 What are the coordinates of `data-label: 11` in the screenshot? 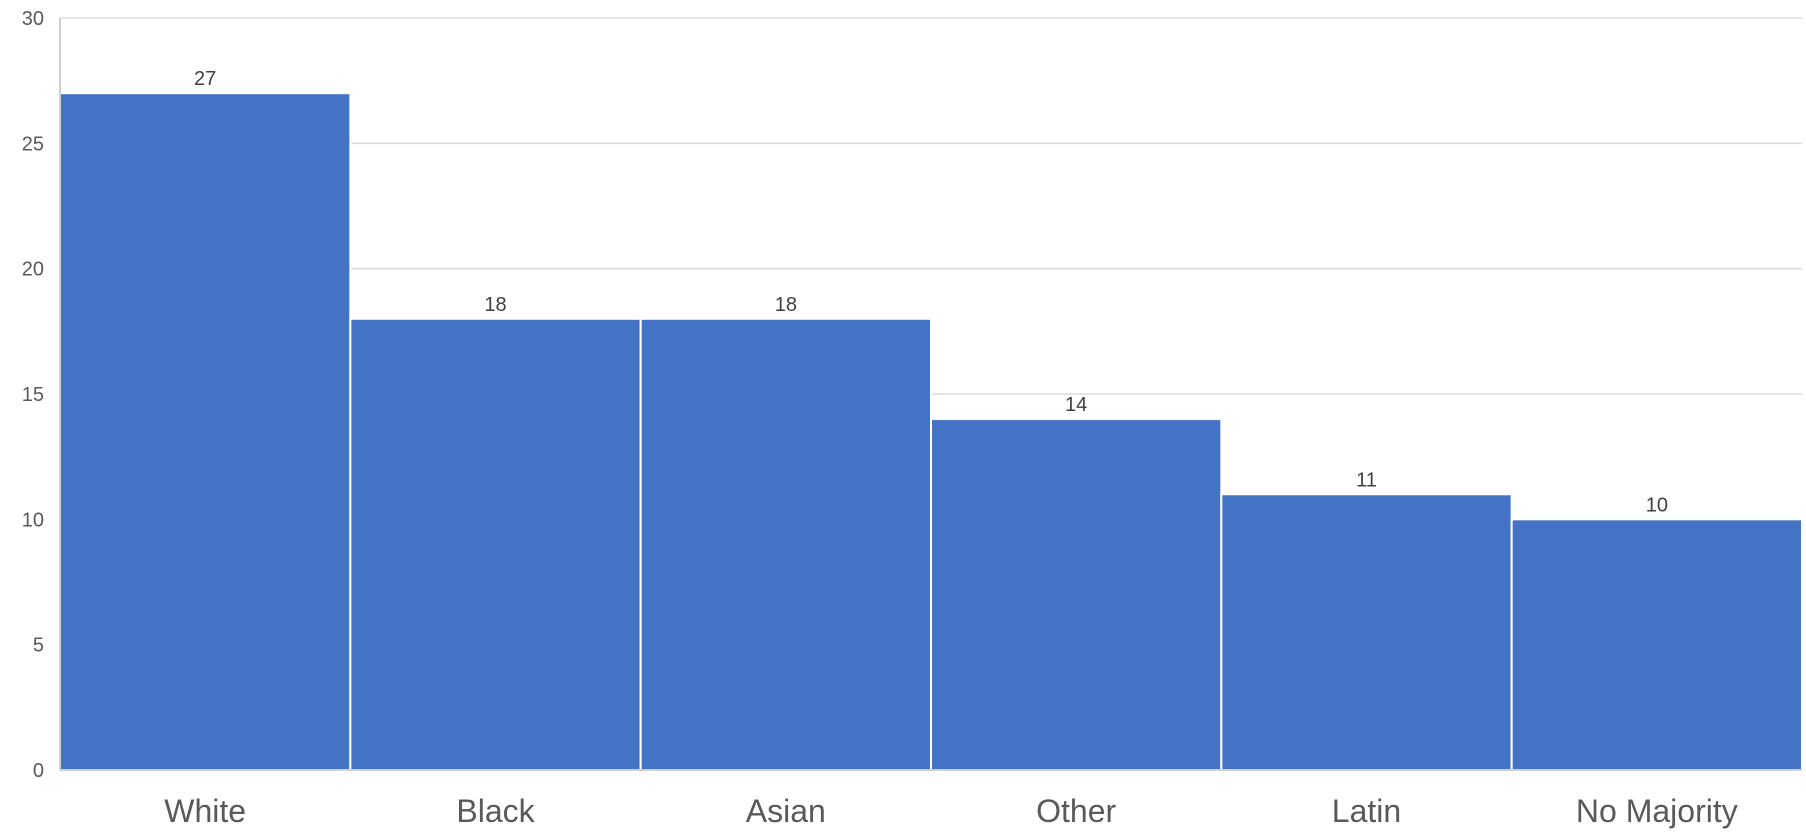 It's located at (1366, 480).